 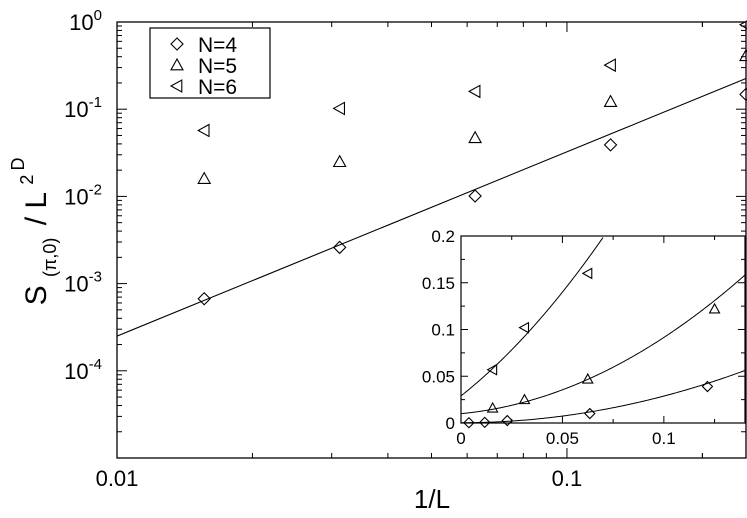 What do you see at coordinates (36, 295) in the screenshot?
I see `y-axis-label-main: S` at bounding box center [36, 295].